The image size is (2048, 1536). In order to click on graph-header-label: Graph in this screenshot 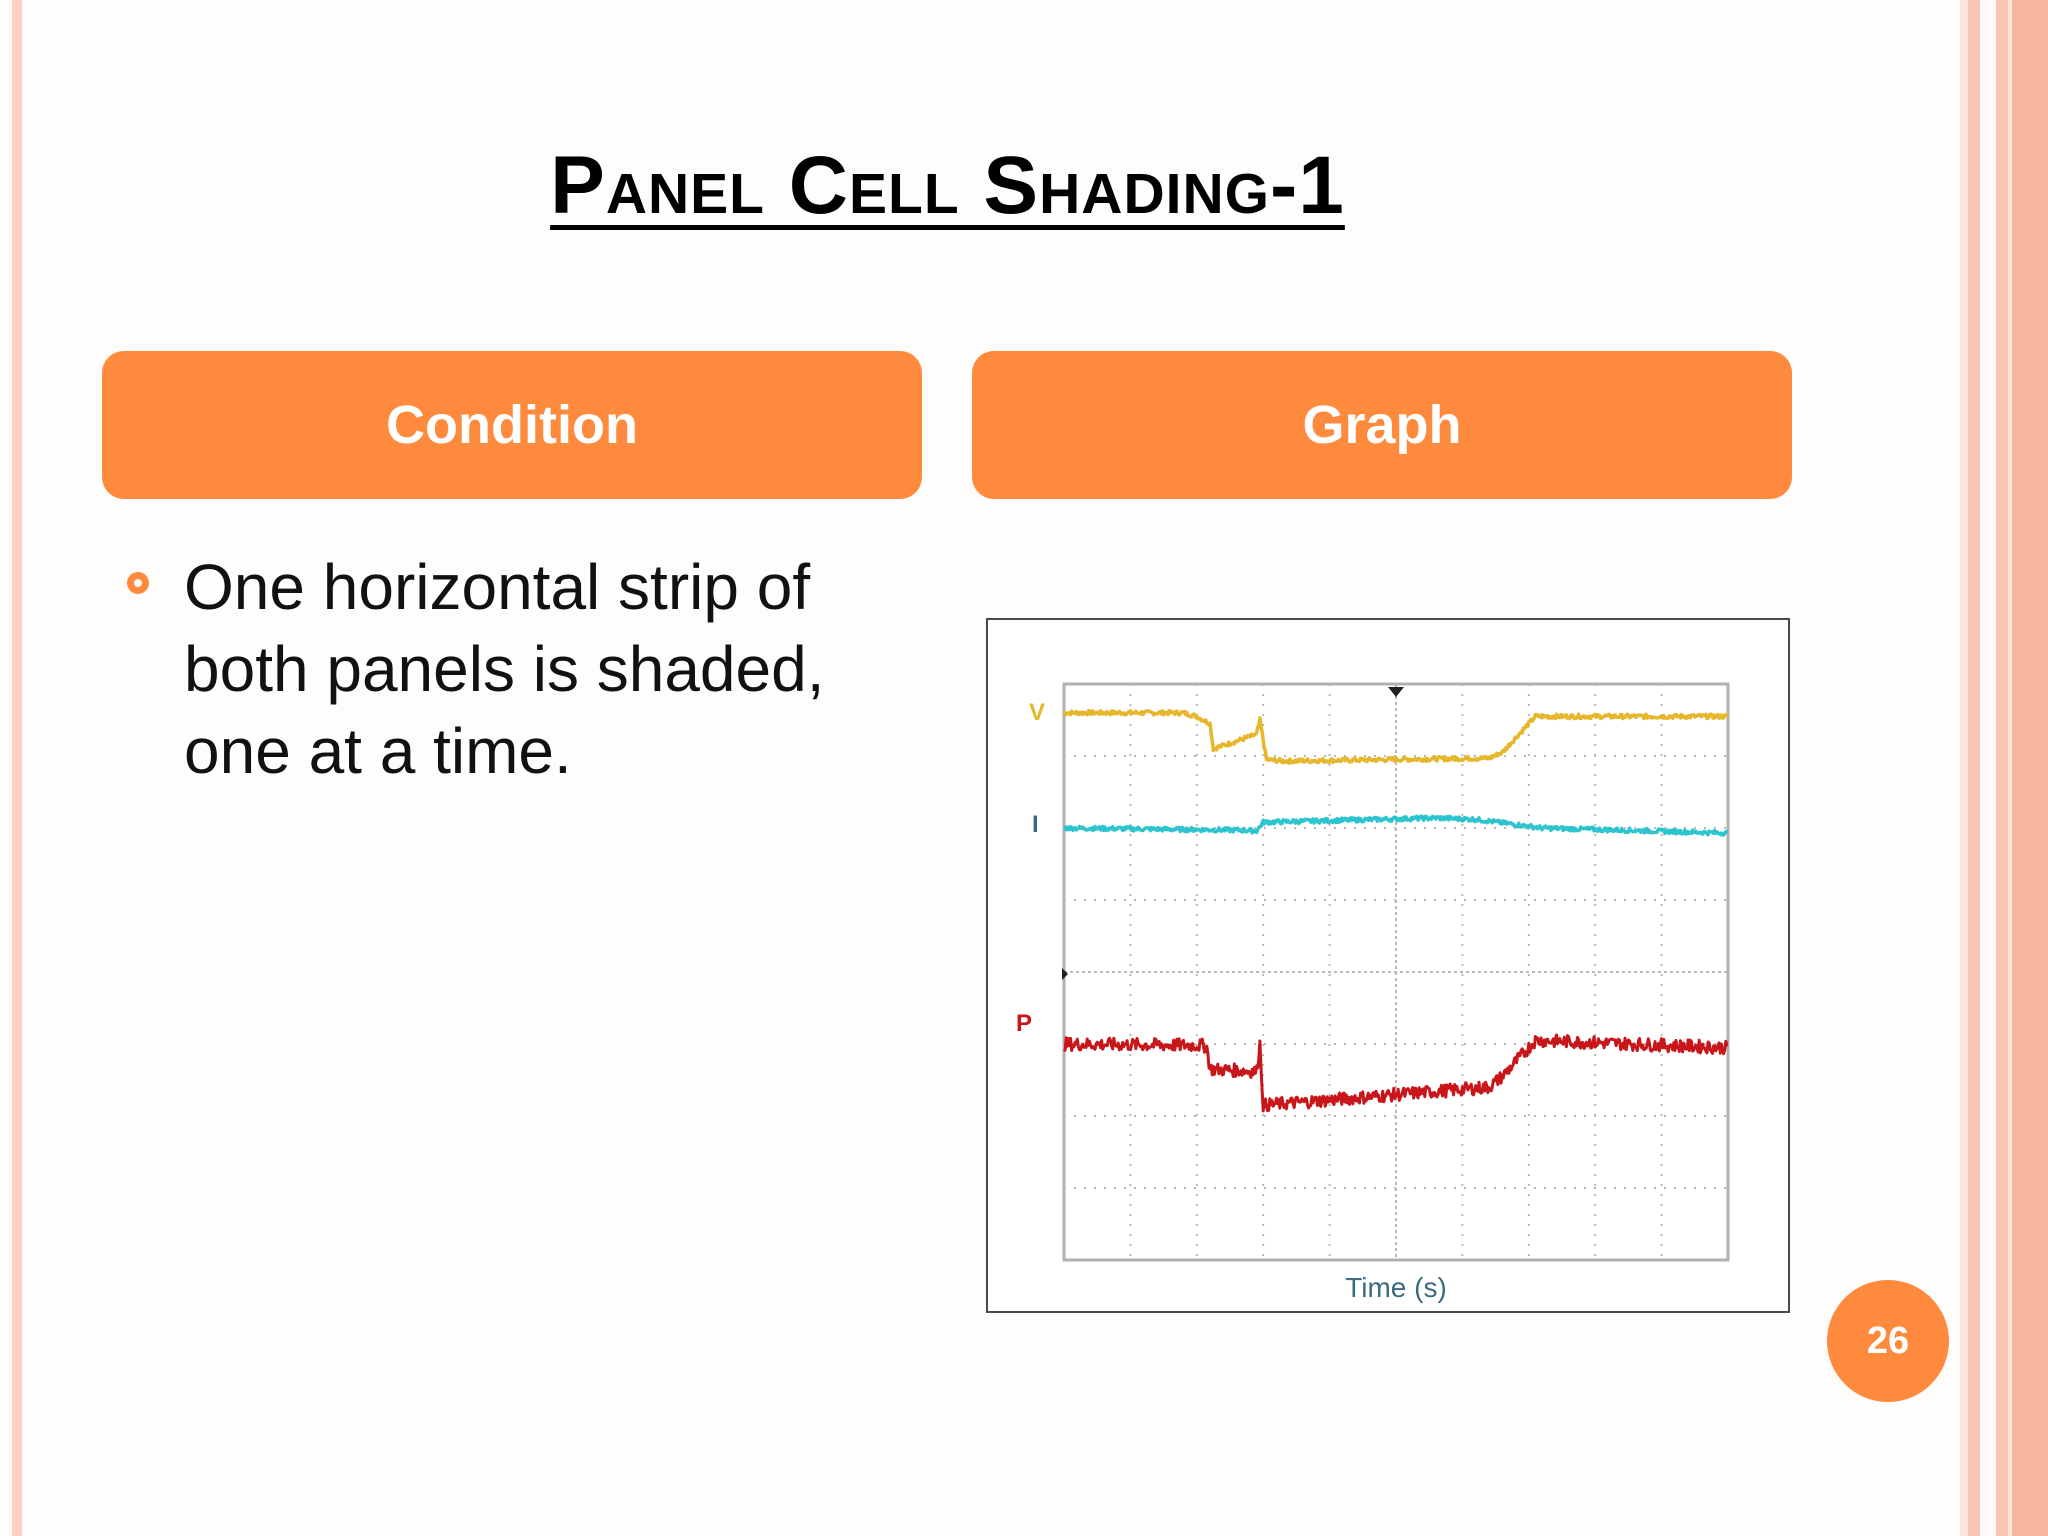, I will do `click(1382, 425)`.